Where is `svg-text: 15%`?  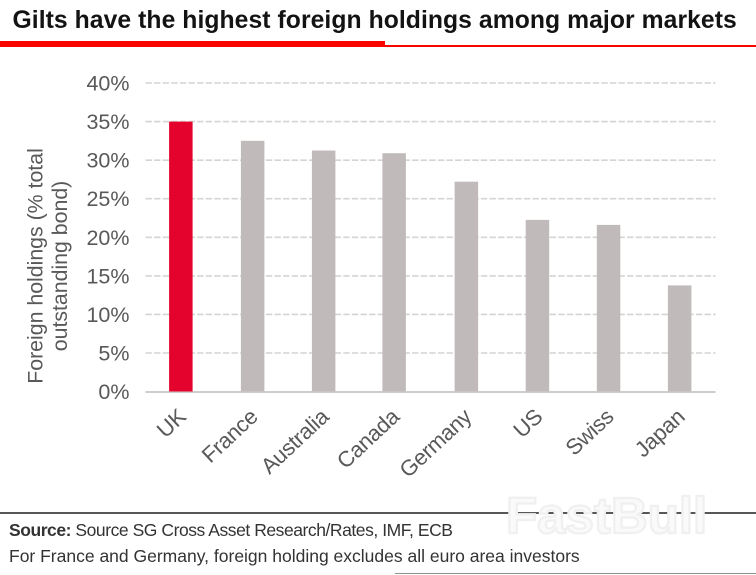 svg-text: 15% is located at coordinates (107, 276).